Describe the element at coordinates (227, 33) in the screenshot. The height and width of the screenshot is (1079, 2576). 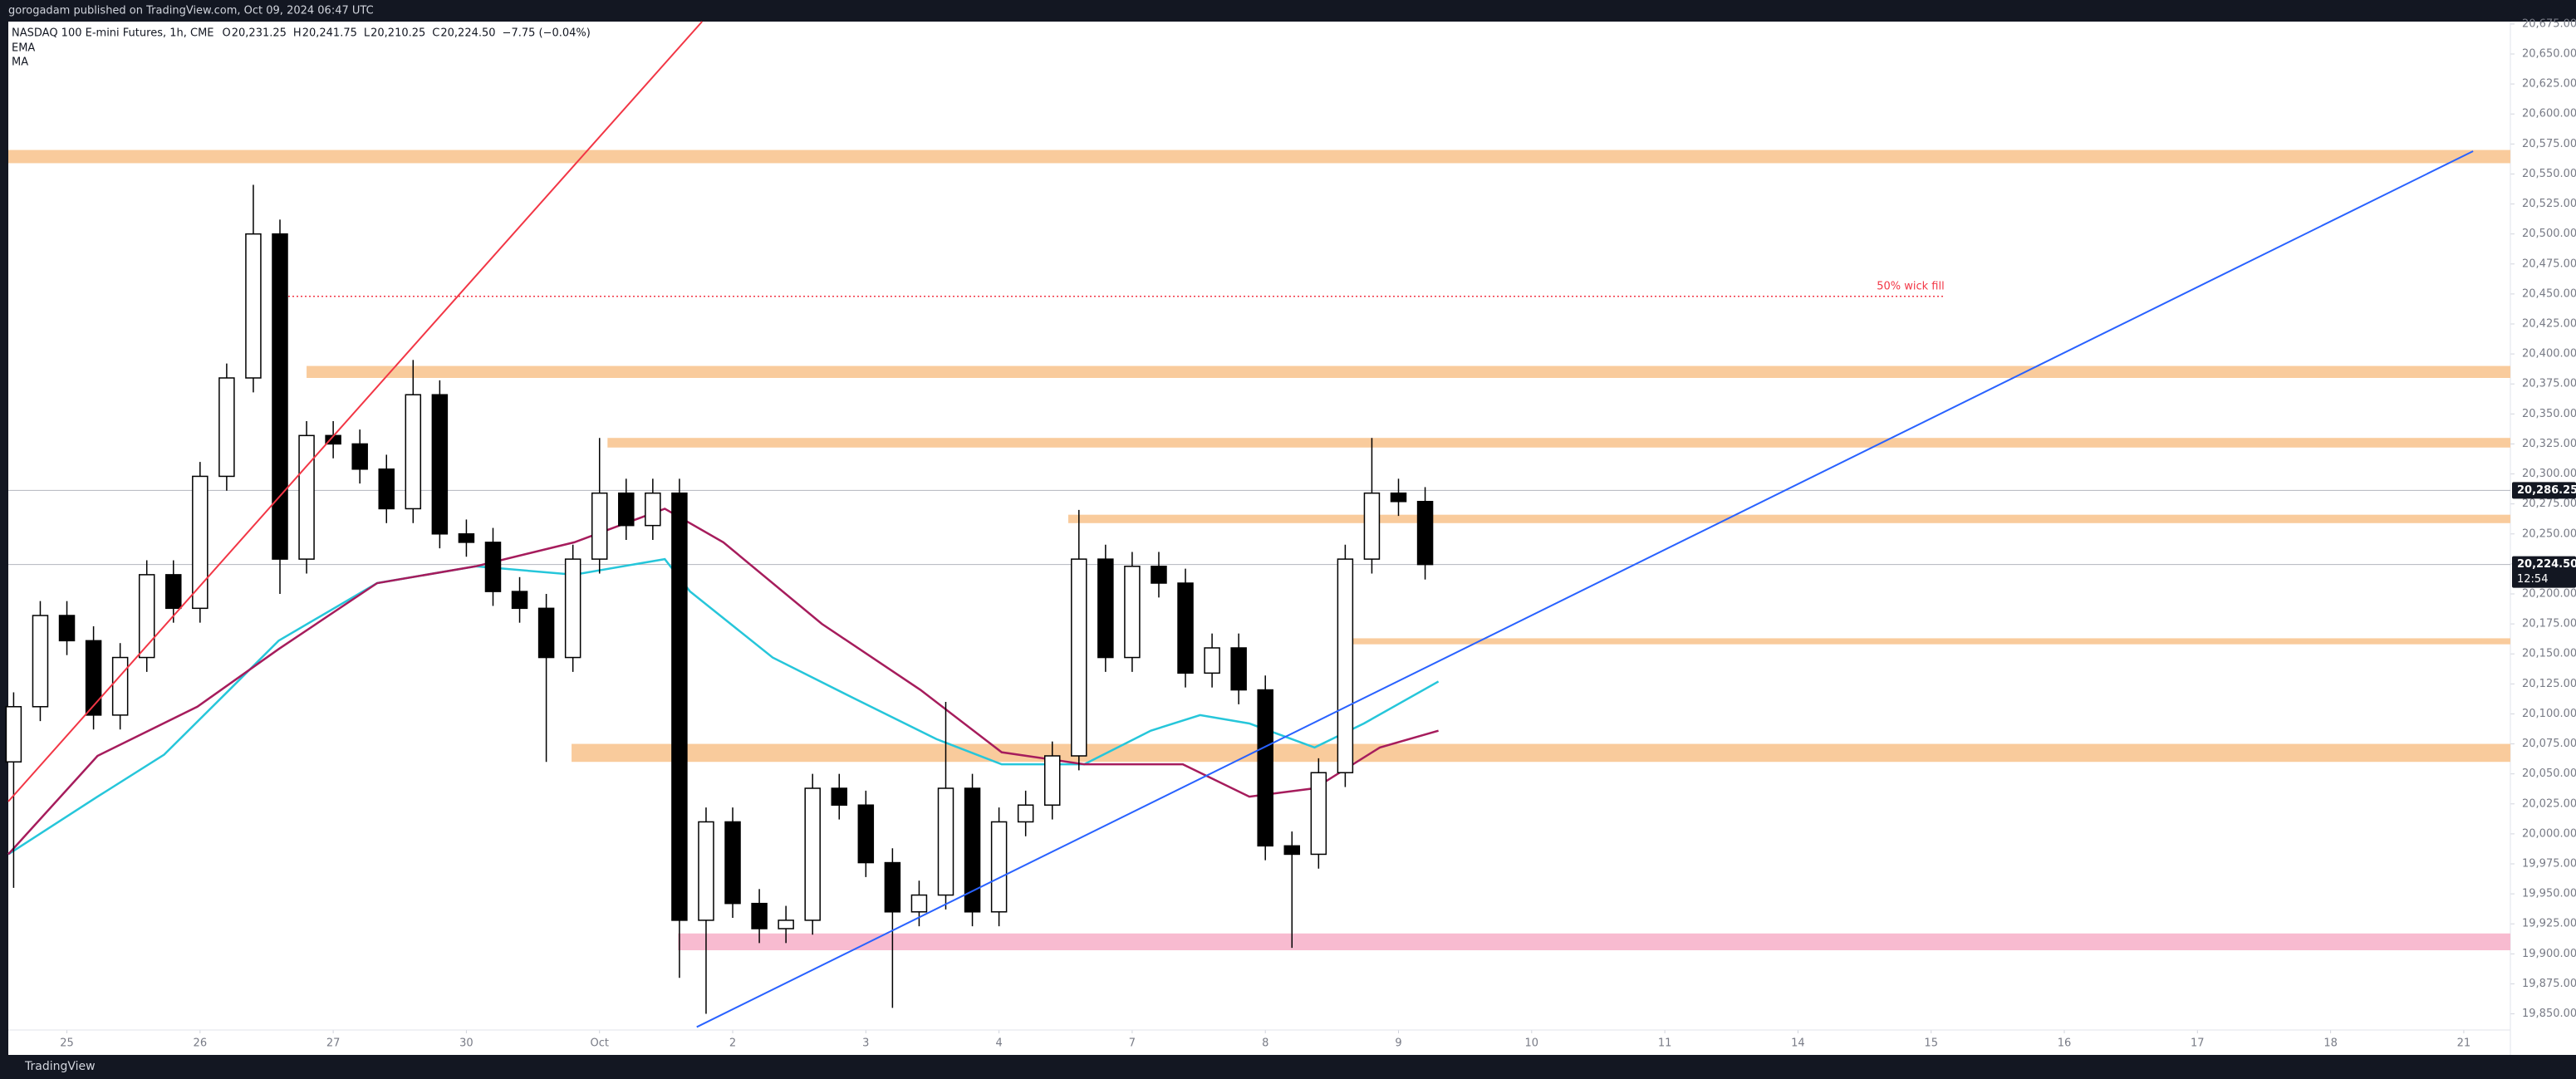
I see `quote-key: O` at that location.